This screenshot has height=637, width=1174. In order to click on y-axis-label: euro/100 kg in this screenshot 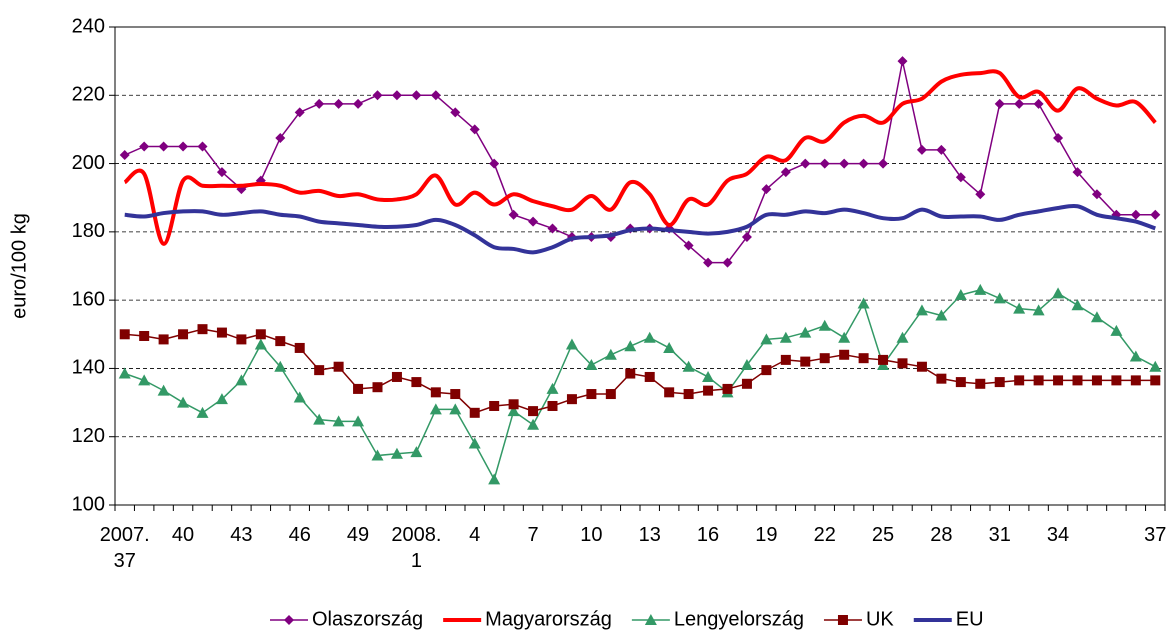, I will do `click(19, 266)`.